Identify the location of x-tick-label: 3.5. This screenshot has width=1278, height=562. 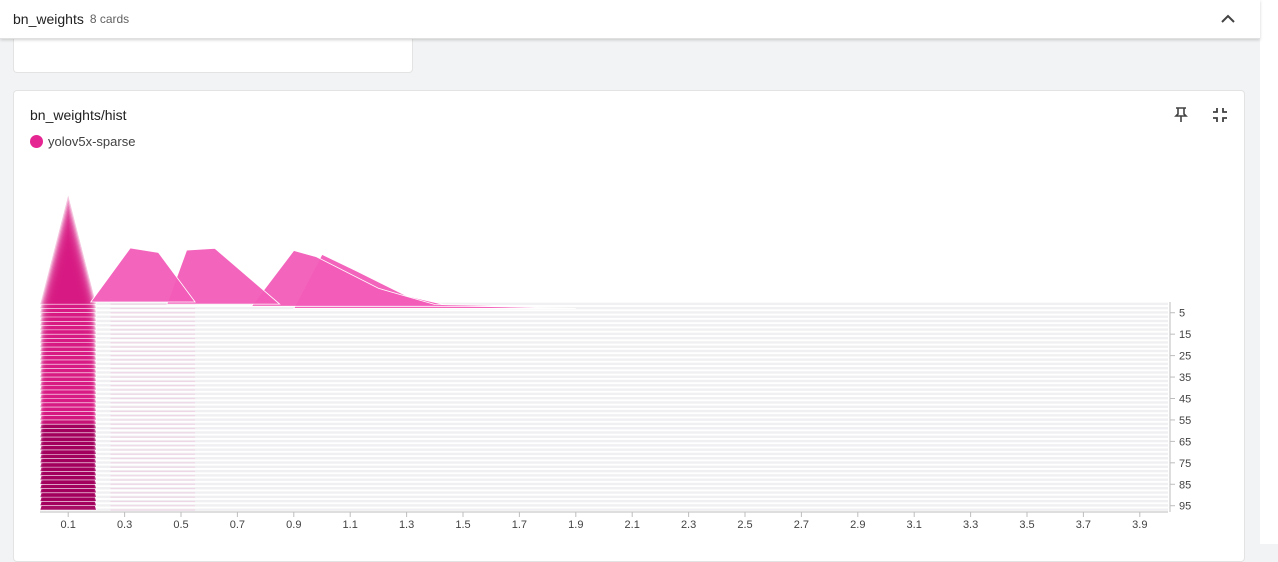
(1026, 525).